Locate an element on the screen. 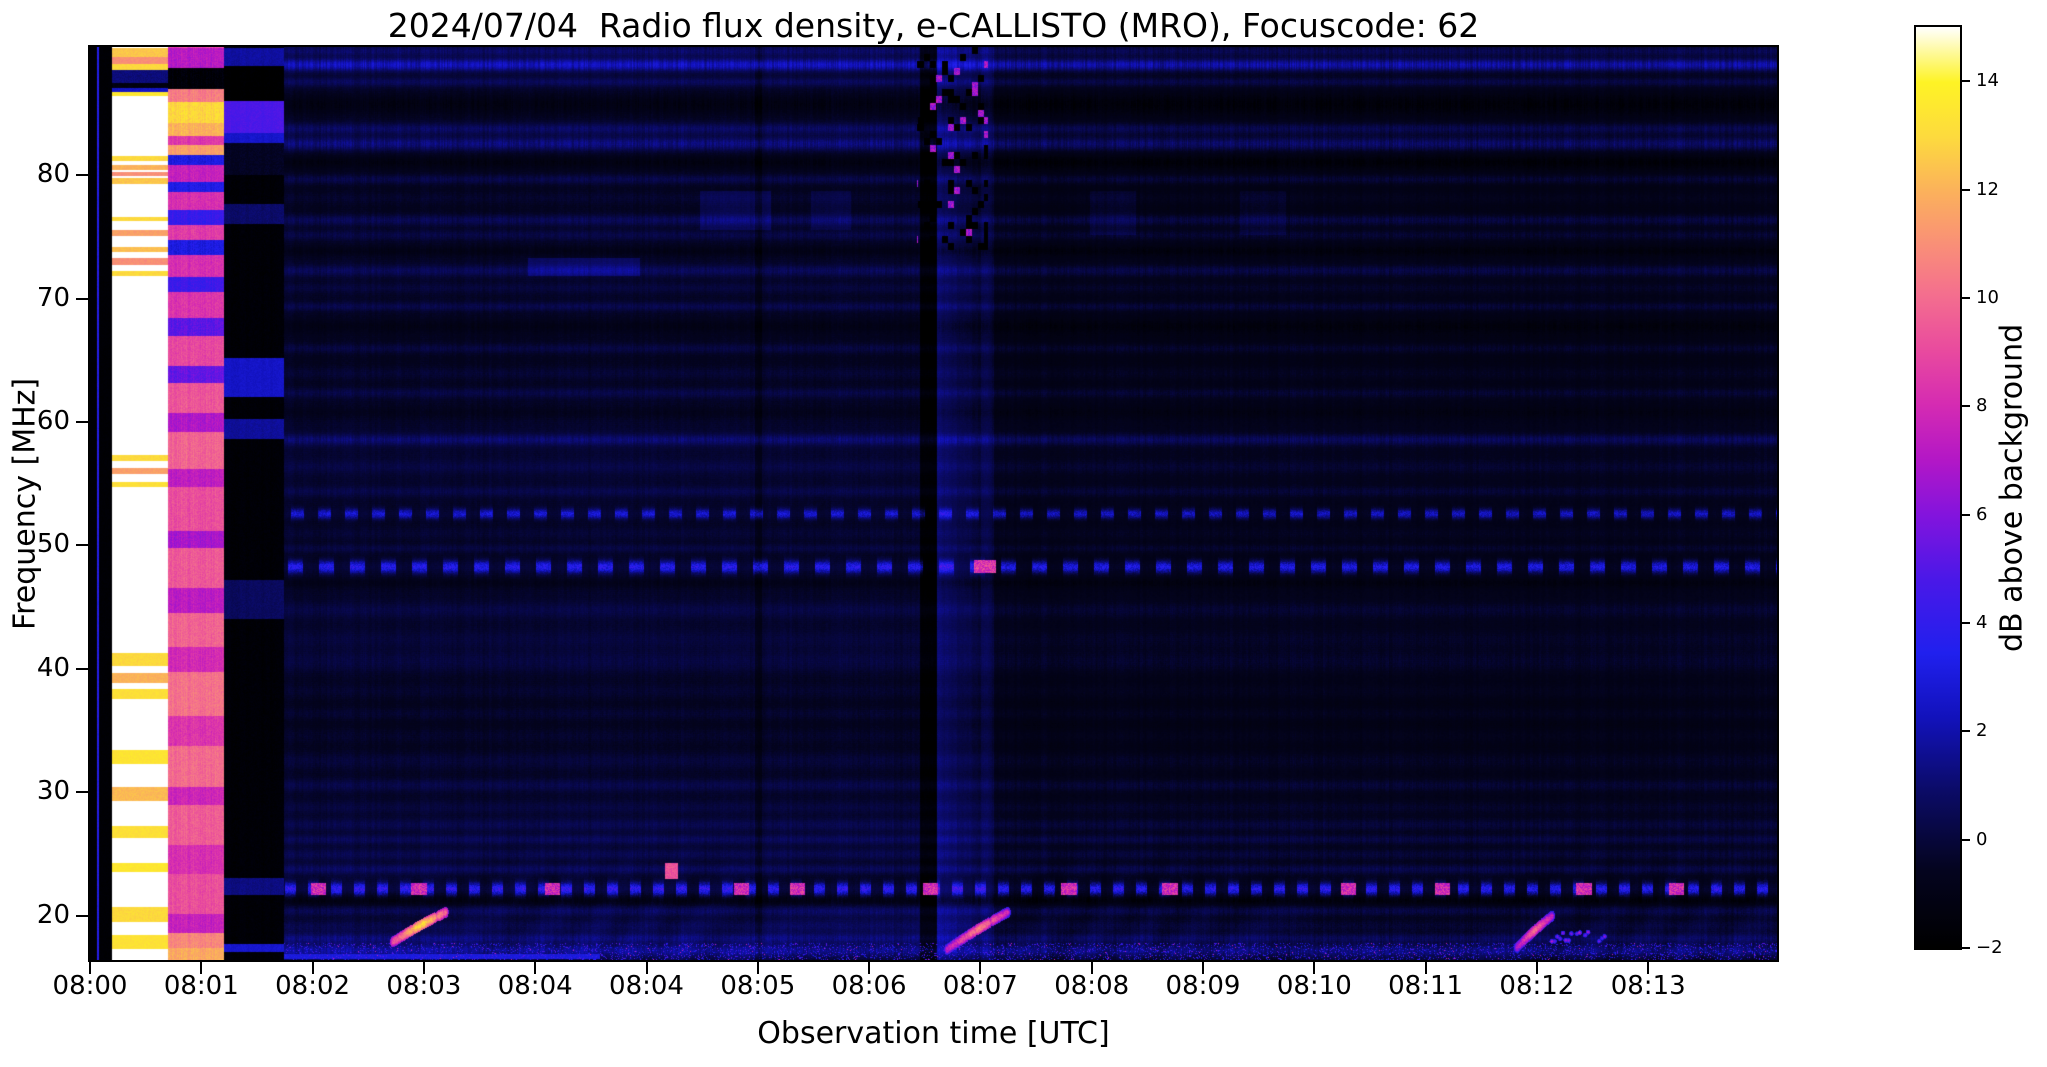  colorbar-tick-label: 10 is located at coordinates (1987, 297).